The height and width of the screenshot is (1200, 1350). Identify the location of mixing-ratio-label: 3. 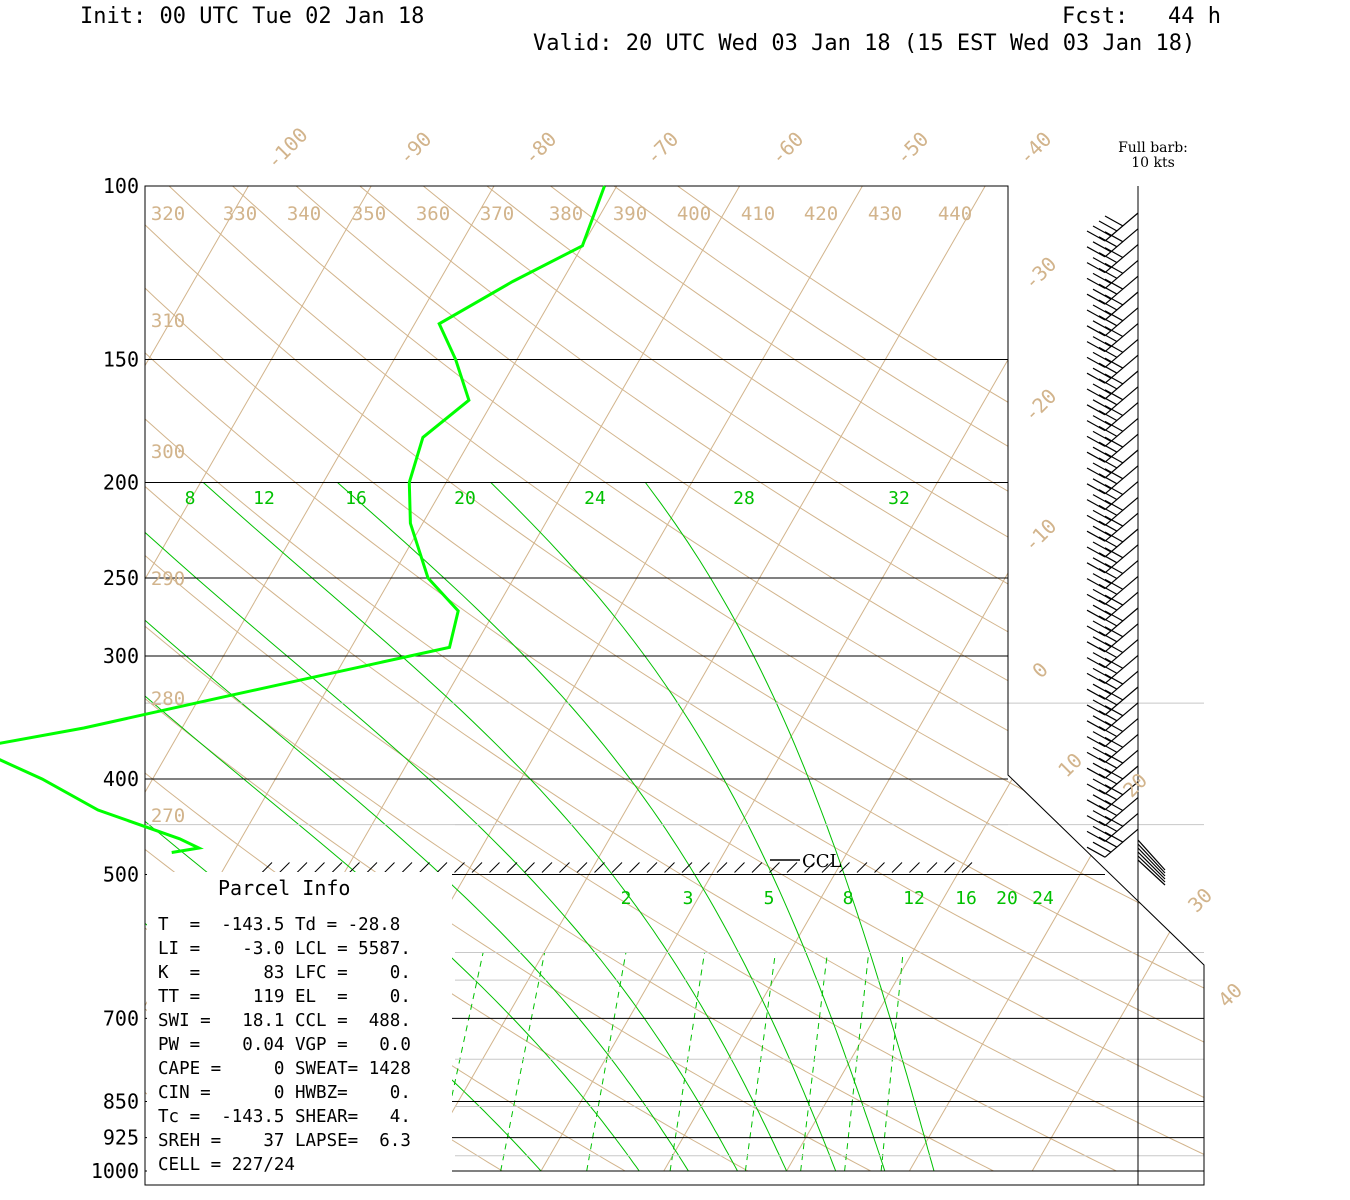
(688, 898).